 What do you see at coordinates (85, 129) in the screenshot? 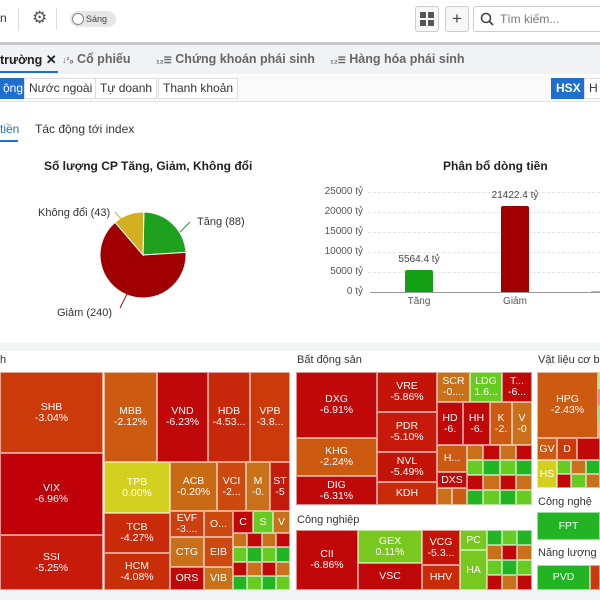
I see `chart-tab-index-impact: Tác động tới index` at bounding box center [85, 129].